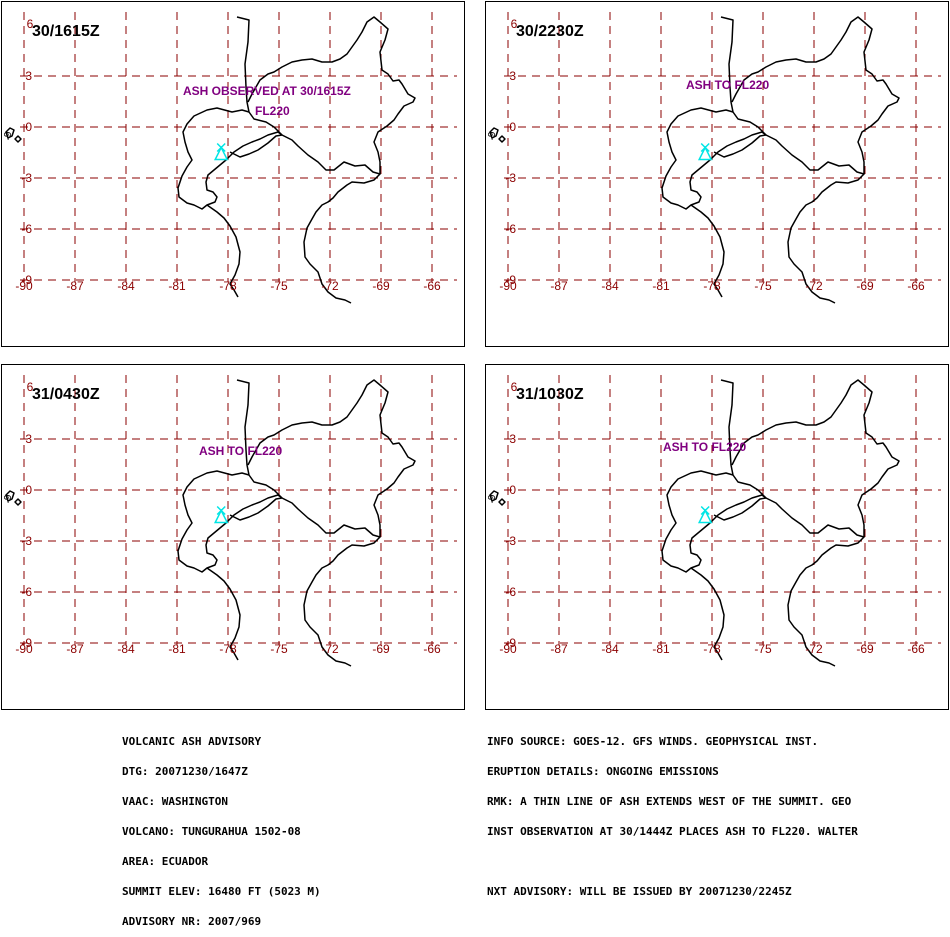 The width and height of the screenshot is (950, 937). Describe the element at coordinates (603, 771) in the screenshot. I see `advisory-line: ERUPTION DETAILS: ONGOING EMISSIONS` at that location.